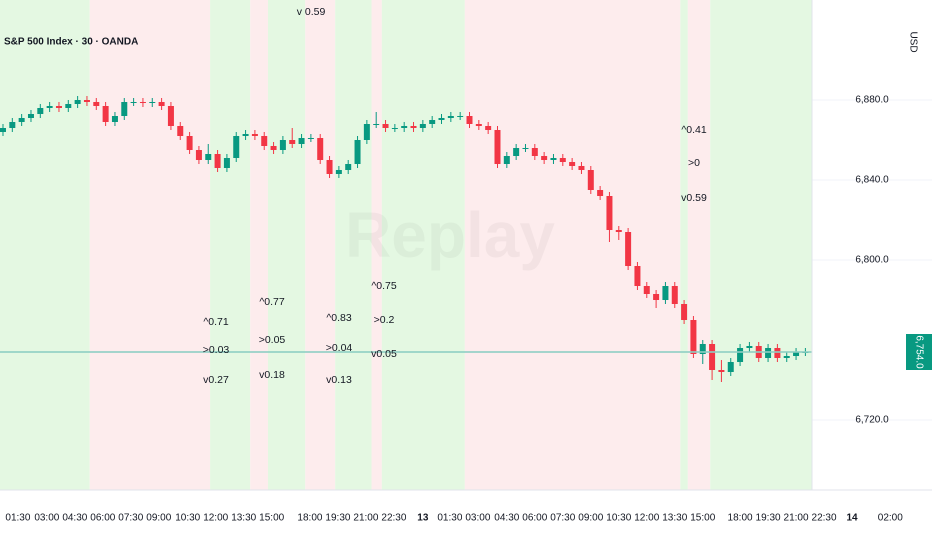 The width and height of the screenshot is (932, 550). Describe the element at coordinates (694, 198) in the screenshot. I see `signal-annotation: v0.59` at that location.